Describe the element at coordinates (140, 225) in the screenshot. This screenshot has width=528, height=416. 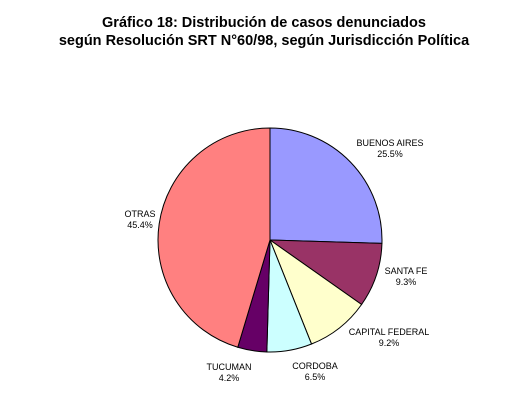
I see `slice-value-otras: 45.4%` at that location.